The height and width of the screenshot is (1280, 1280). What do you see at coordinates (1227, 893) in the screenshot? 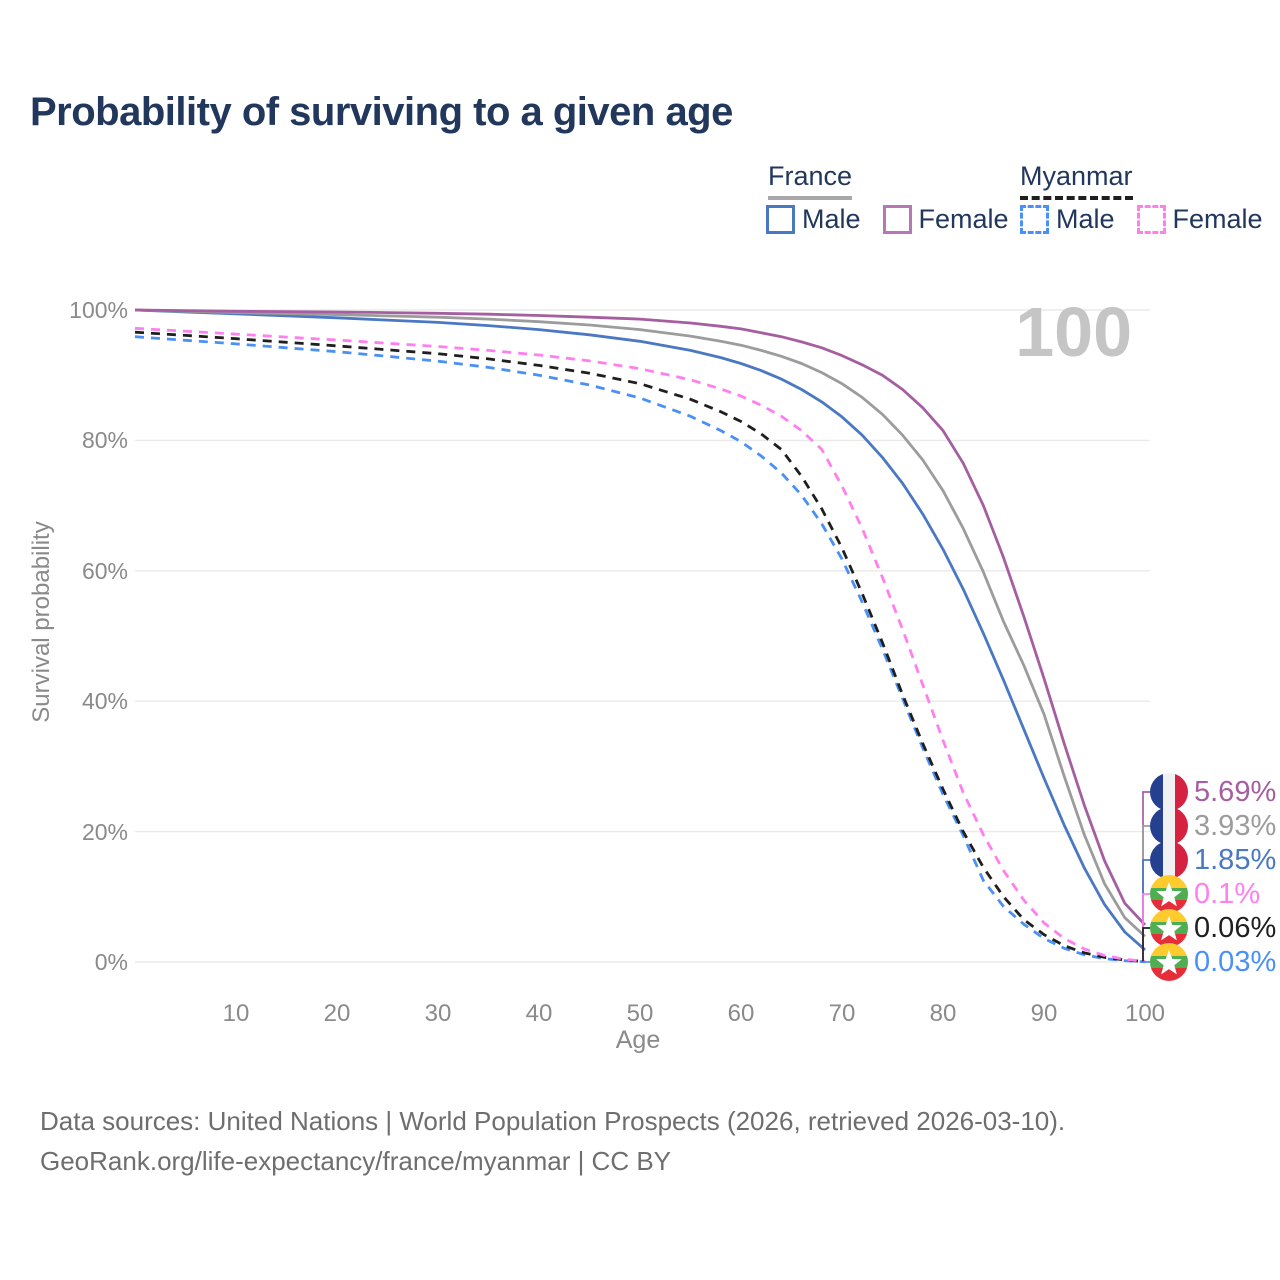
I see `end-label-value: 0.1%` at bounding box center [1227, 893].